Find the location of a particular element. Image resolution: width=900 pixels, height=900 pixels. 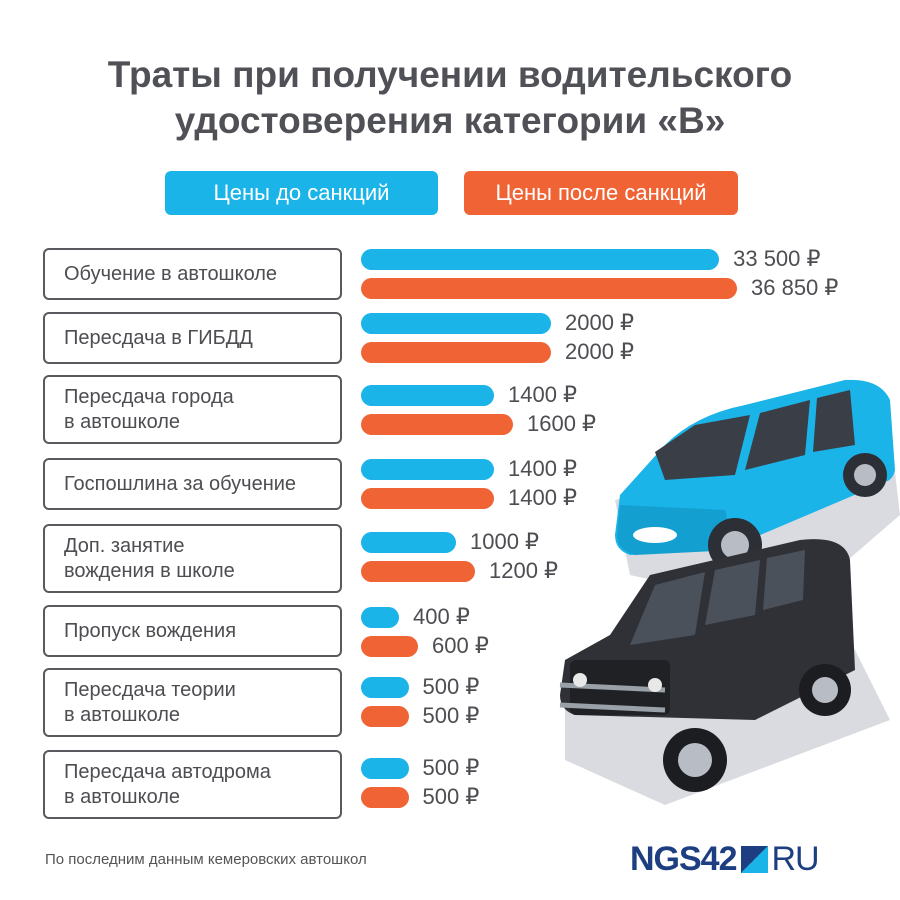

category-label-text: Пересдача в ГИБДД is located at coordinates (158, 337).